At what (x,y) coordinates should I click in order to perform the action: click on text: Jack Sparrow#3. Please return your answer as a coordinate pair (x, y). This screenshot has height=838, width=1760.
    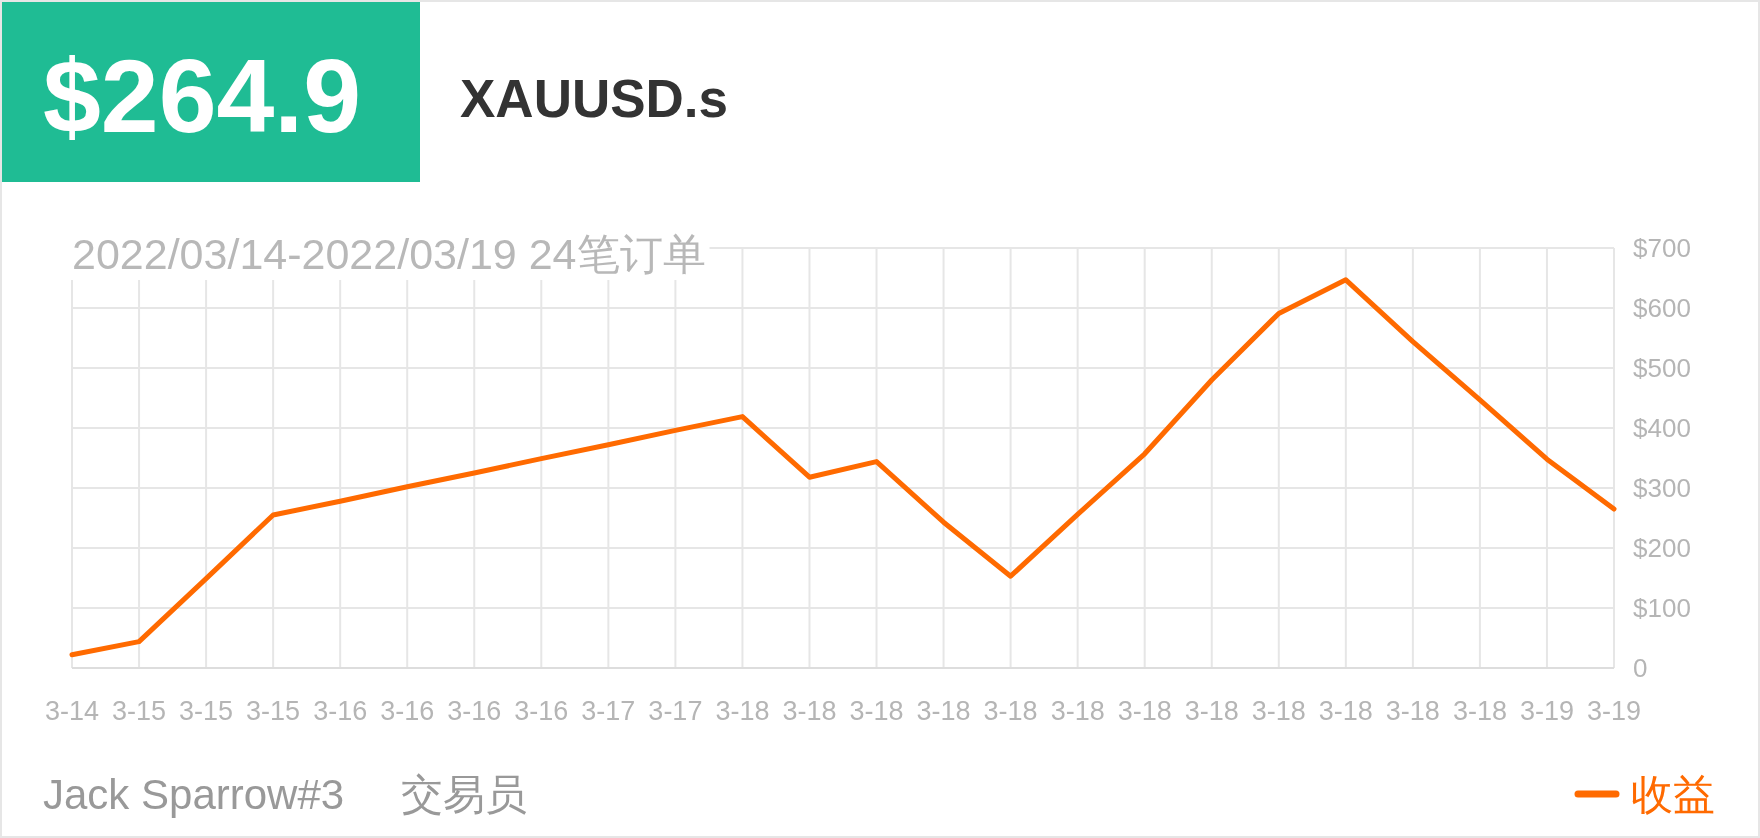
    Looking at the image, I should click on (194, 794).